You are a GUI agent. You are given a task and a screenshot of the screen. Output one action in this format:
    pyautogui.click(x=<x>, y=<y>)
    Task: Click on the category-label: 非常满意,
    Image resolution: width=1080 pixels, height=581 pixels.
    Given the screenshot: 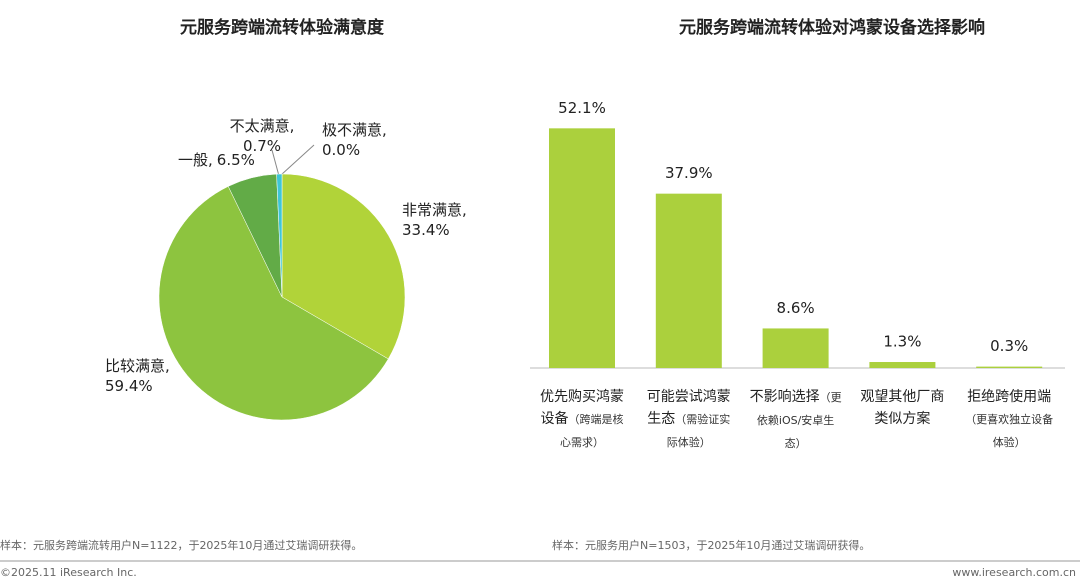 What is the action you would take?
    pyautogui.click(x=434, y=210)
    